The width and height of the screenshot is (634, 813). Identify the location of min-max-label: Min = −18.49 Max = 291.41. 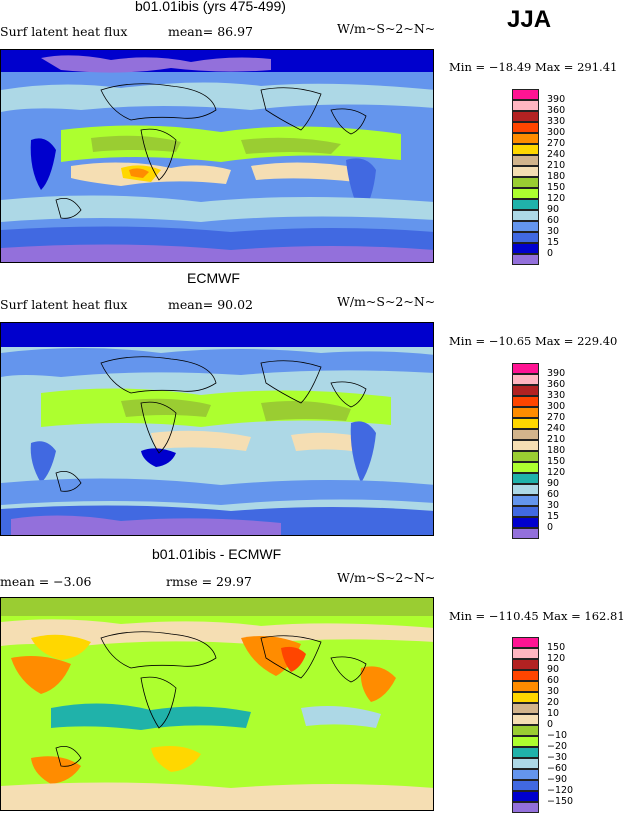
(533, 67).